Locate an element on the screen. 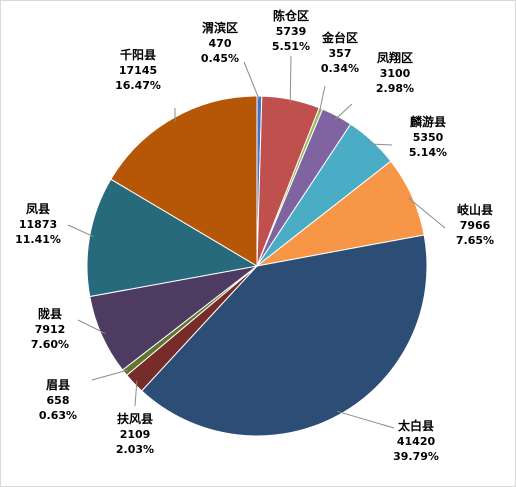  slice-value-label: 7966 is located at coordinates (475, 225).